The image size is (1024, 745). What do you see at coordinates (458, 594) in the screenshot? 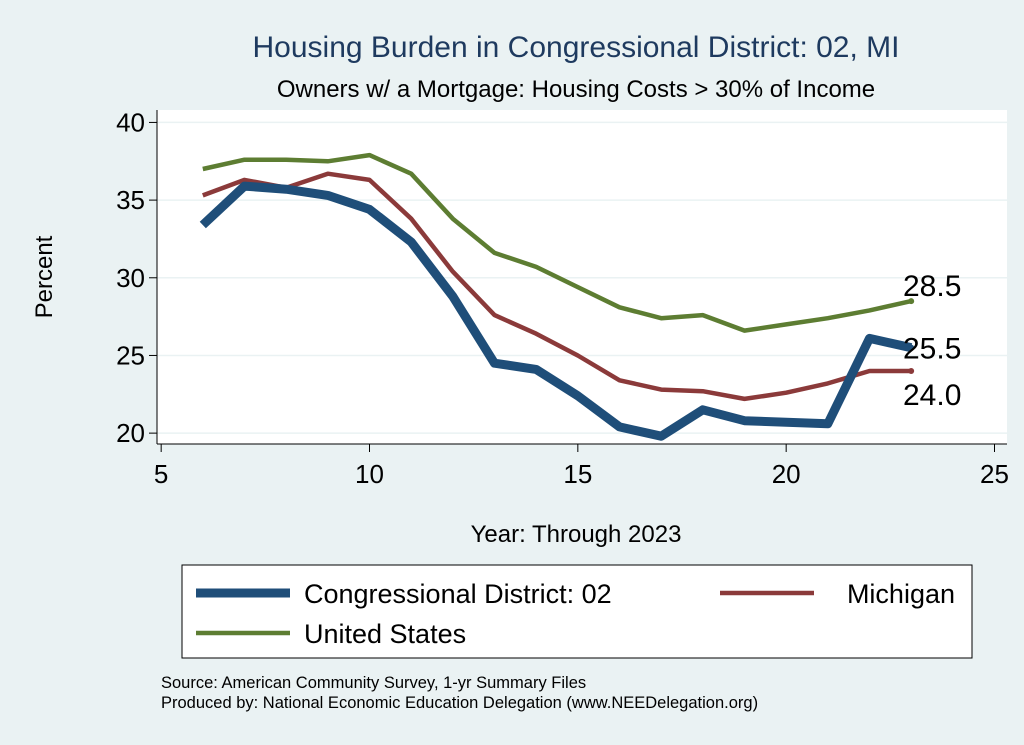
I see `legend-label-congressional-district: Congressional District: 02` at bounding box center [458, 594].